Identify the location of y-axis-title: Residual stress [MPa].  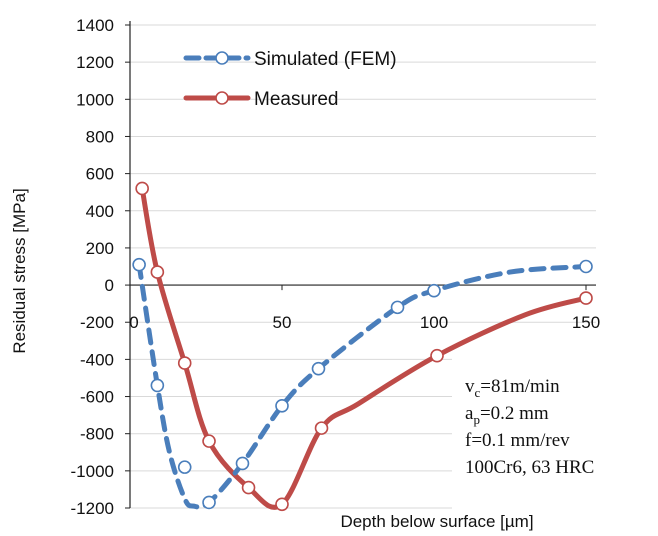
(19, 270).